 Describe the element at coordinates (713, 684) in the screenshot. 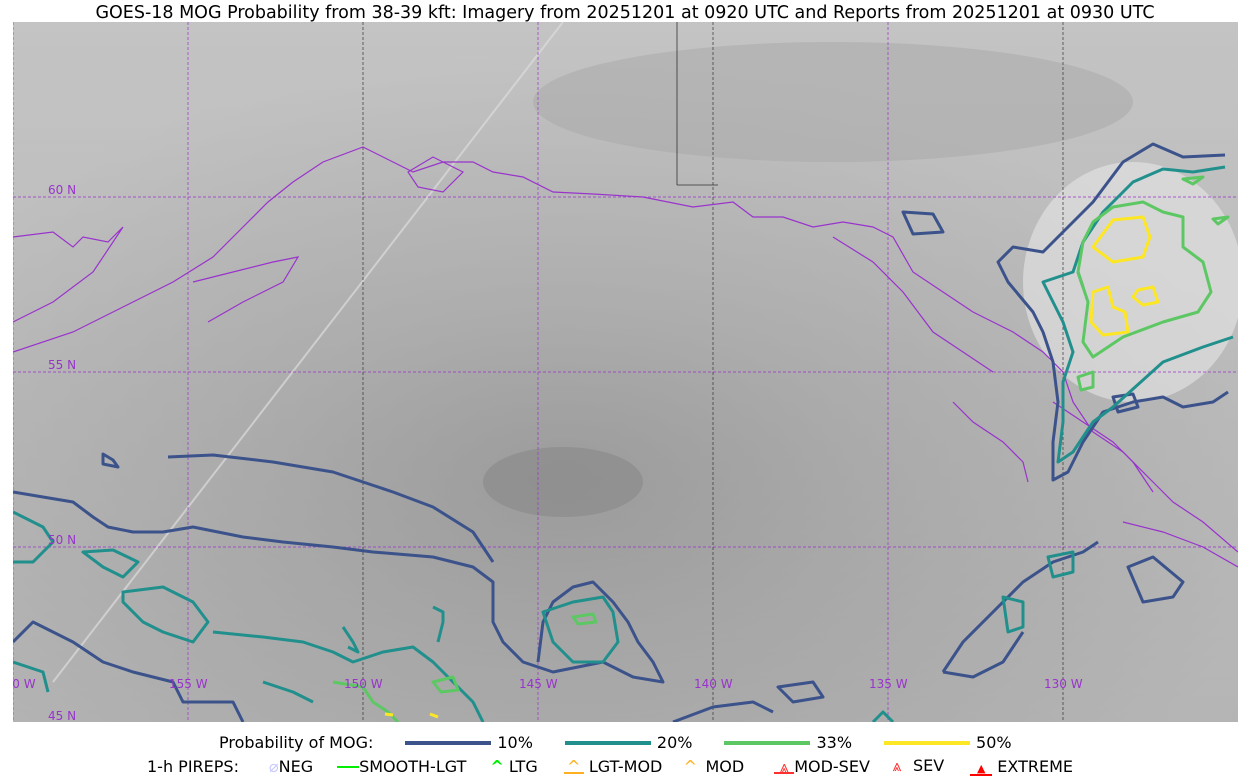

I see `lon-label: 140 W` at that location.